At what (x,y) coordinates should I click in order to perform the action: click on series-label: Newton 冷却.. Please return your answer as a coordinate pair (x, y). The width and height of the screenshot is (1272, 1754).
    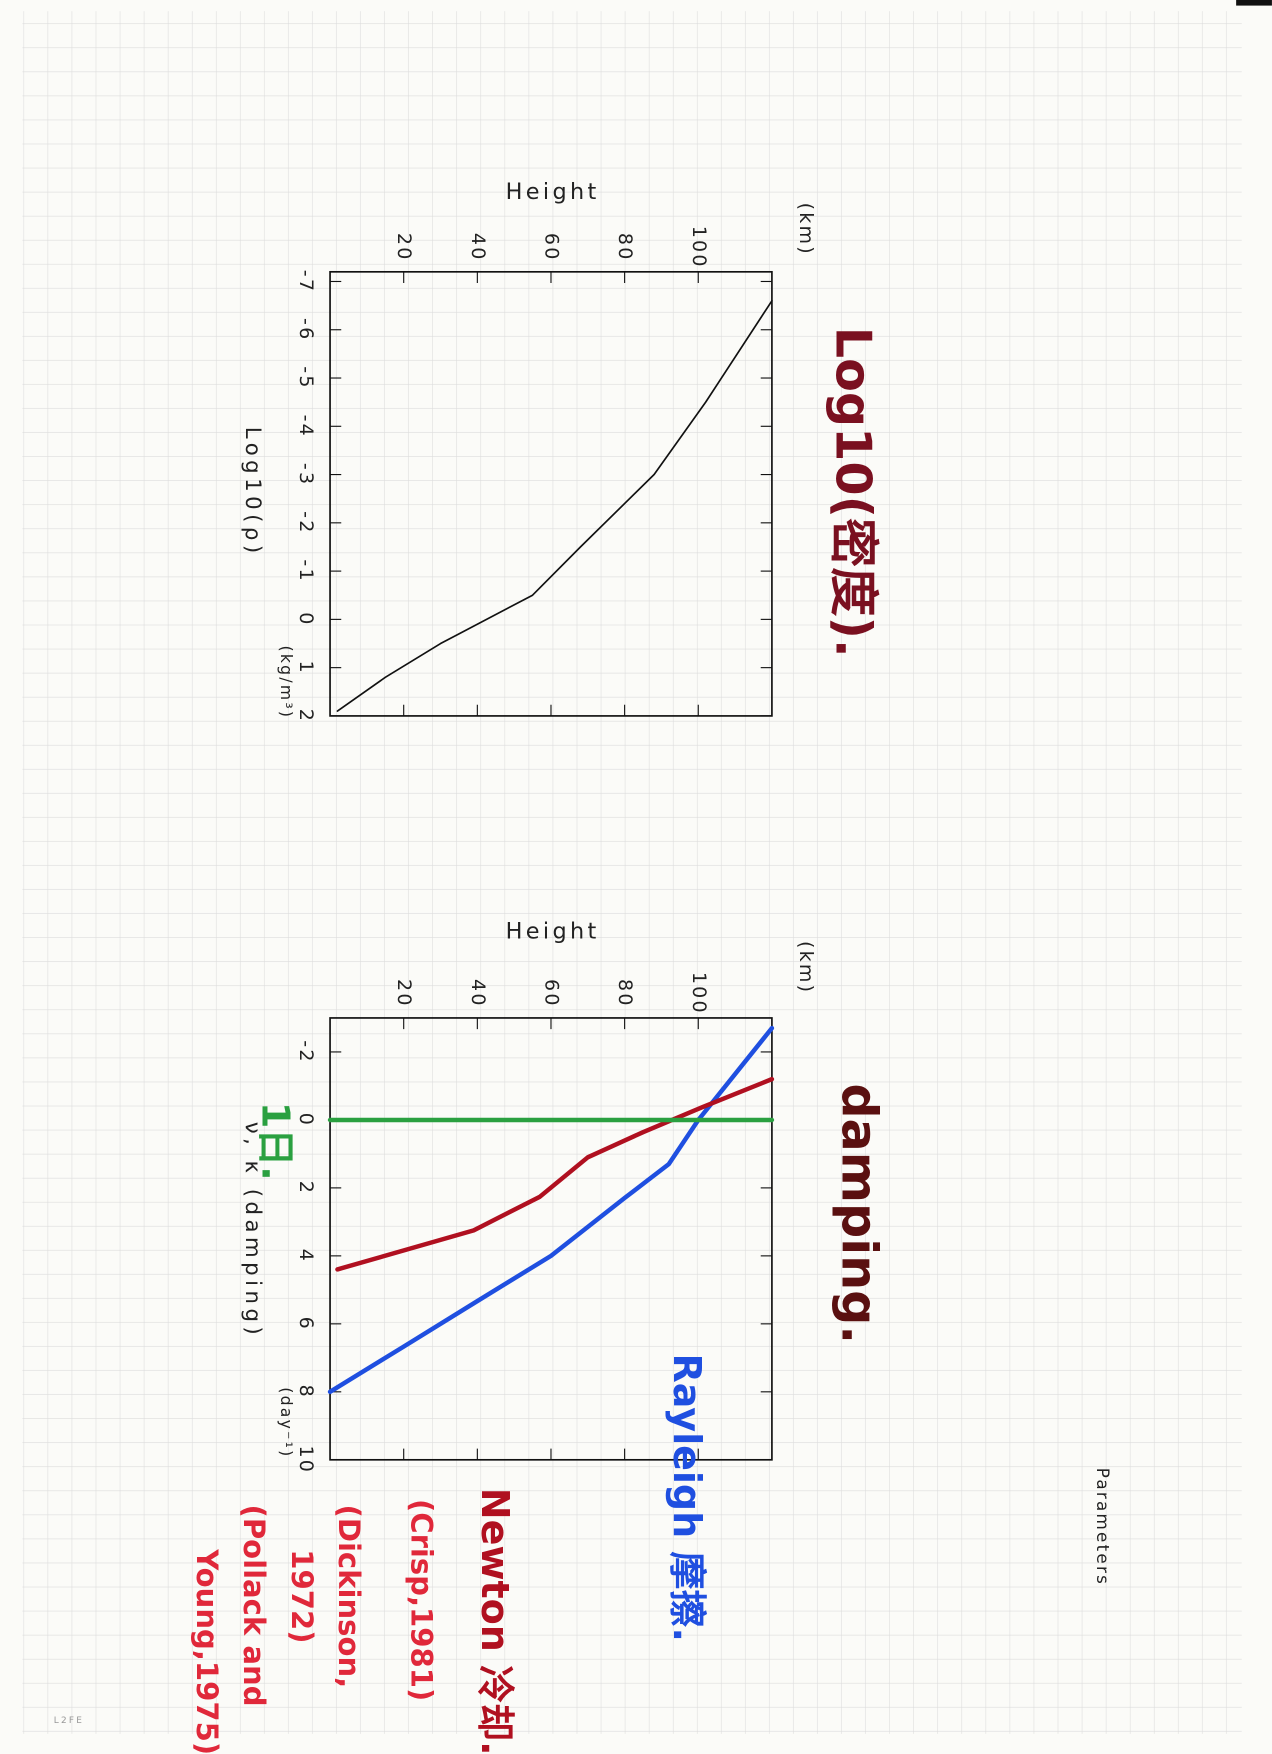
    Looking at the image, I should click on (495, 1621).